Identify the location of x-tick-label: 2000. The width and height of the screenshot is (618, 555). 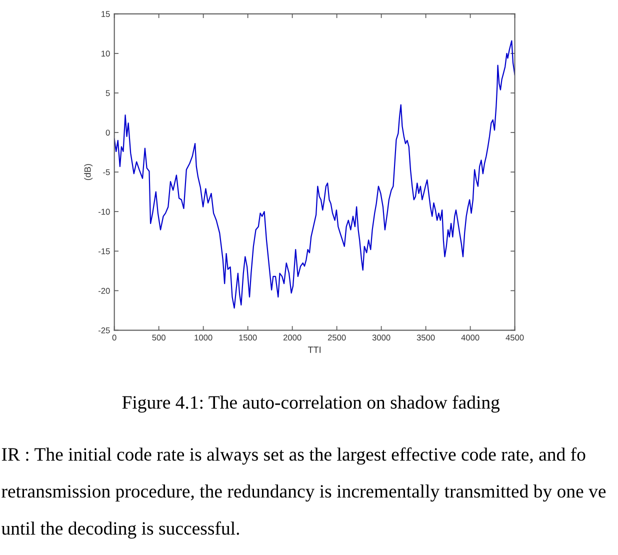
(292, 337).